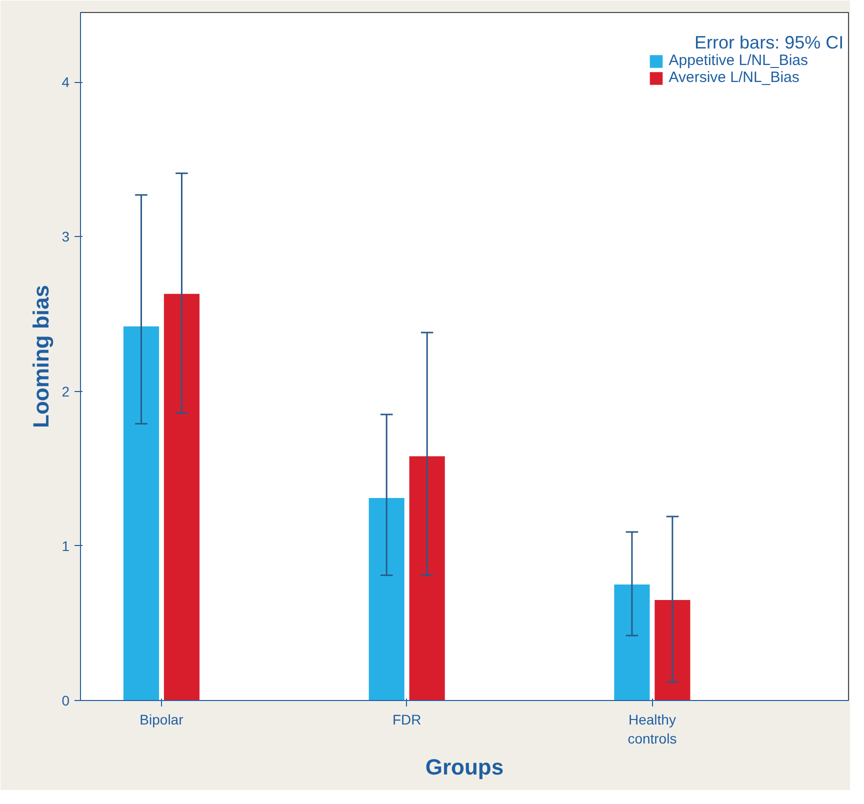 This screenshot has width=864, height=804. Describe the element at coordinates (66, 236) in the screenshot. I see `y-tick-label: 3` at that location.